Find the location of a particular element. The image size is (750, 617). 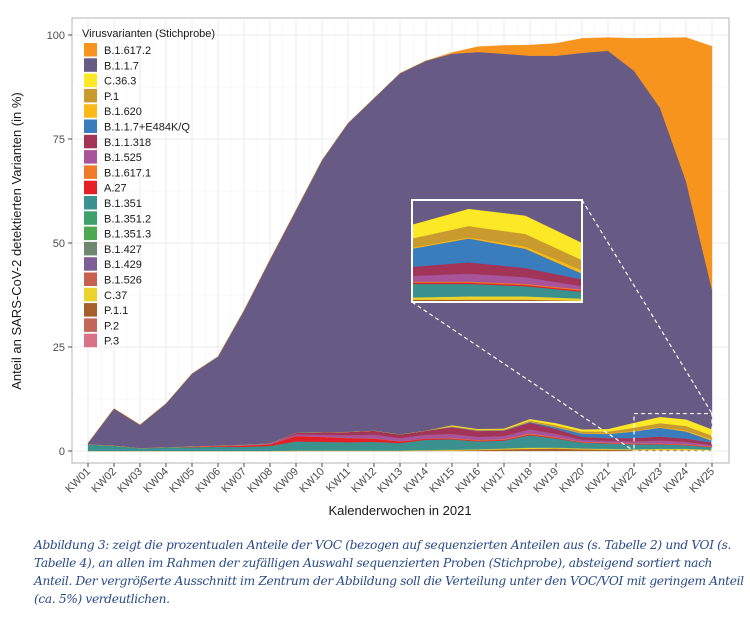

x-tick-label: KW22 is located at coordinates (624, 481).